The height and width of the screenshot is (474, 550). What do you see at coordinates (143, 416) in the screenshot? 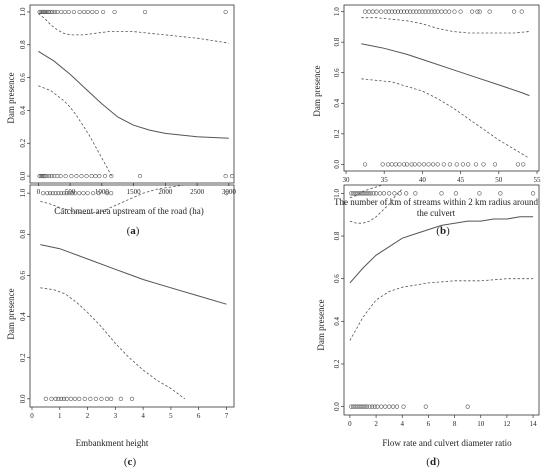
I see `x-tick-label-c-4: 4` at bounding box center [143, 416].